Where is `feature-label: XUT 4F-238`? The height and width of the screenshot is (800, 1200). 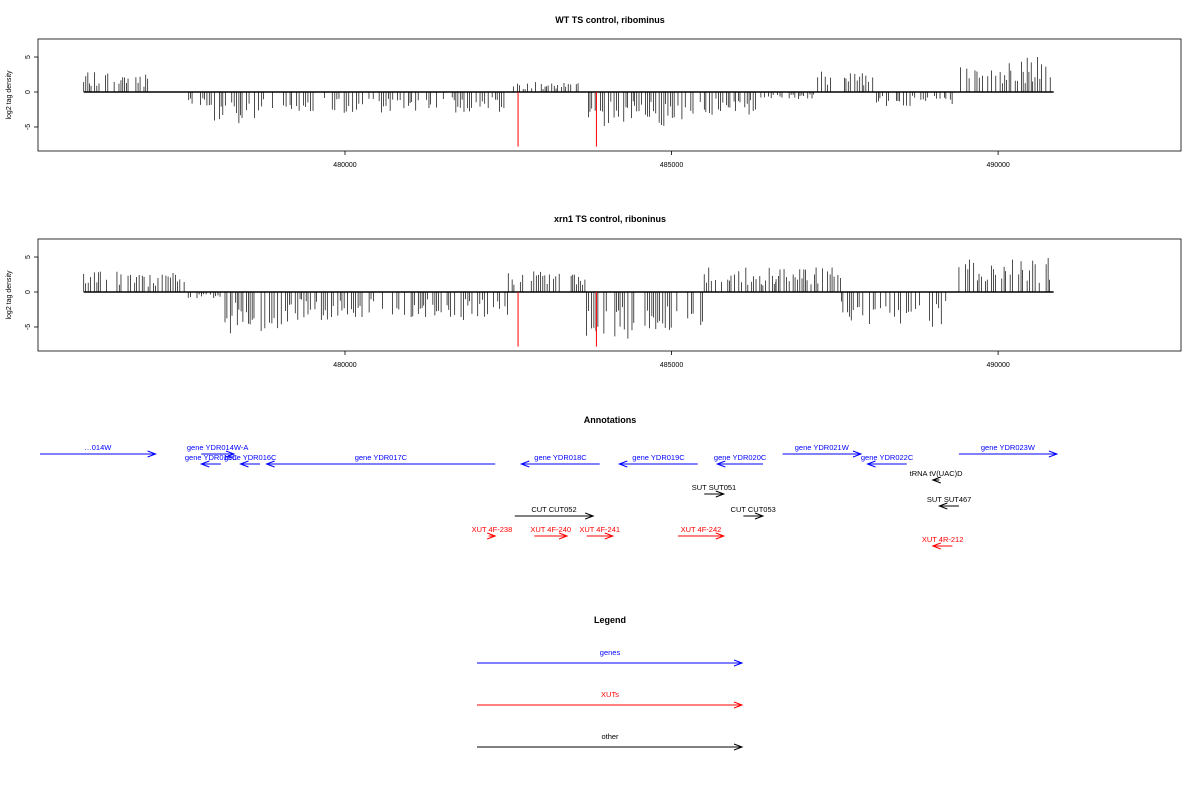 feature-label: XUT 4F-238 is located at coordinates (492, 529).